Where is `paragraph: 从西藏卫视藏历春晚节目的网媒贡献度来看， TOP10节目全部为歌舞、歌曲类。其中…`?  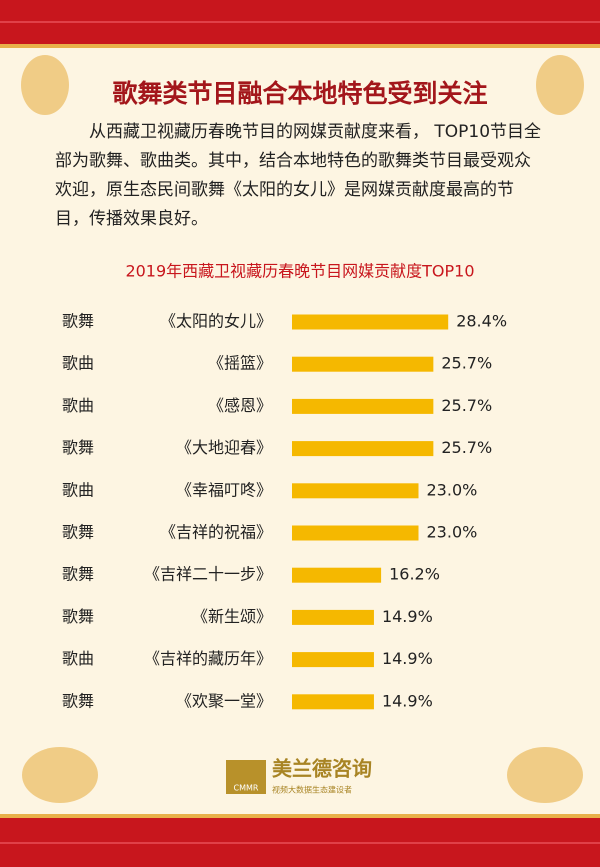 paragraph: 从西藏卫视藏历春晚节目的网媒贡献度来看， TOP10节目全部为歌舞、歌曲类。其中… is located at coordinates (298, 175).